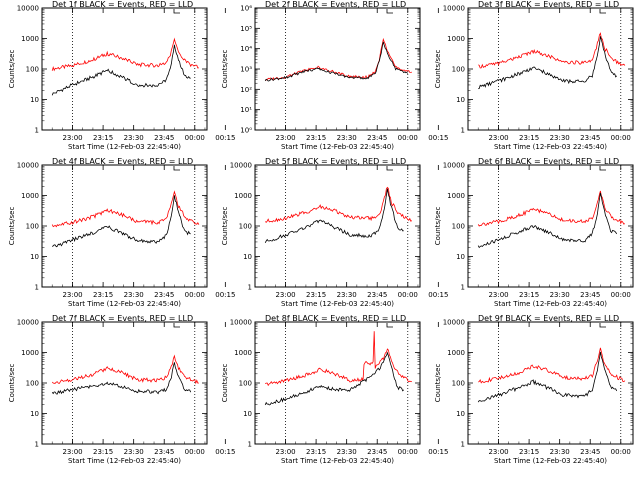 This screenshot has width=640, height=480. Describe the element at coordinates (122, 318) in the screenshot. I see `panel-title: Det 7f BLACK = Events, RED = LLD` at that location.